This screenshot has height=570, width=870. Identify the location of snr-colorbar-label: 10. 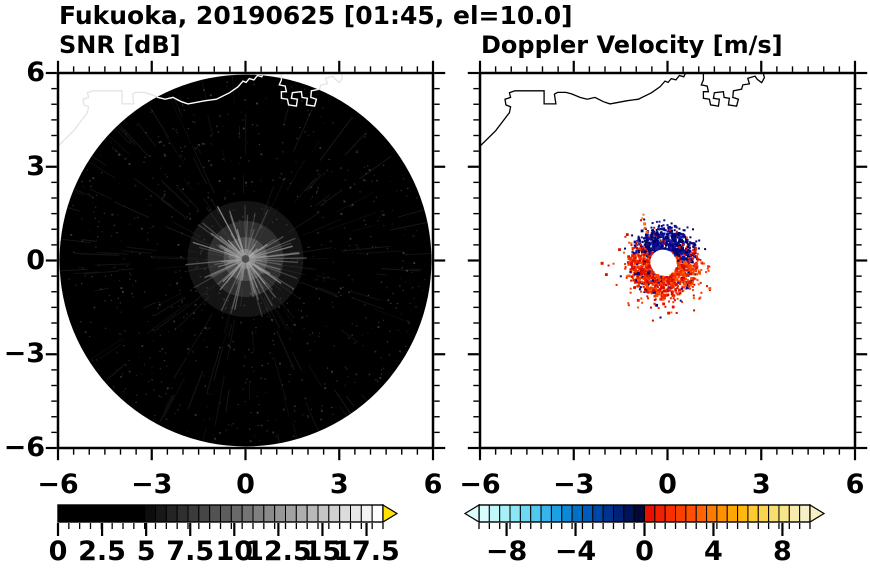
(234, 551).